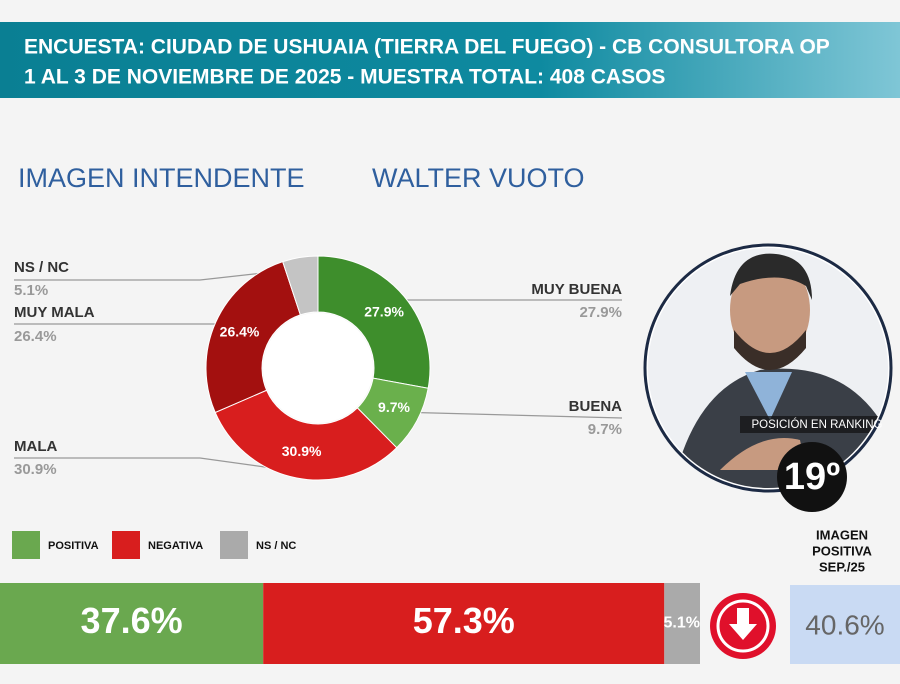 This screenshot has width=900, height=684. What do you see at coordinates (478, 178) in the screenshot?
I see `chart-subtitle: WALTER VUOTO` at bounding box center [478, 178].